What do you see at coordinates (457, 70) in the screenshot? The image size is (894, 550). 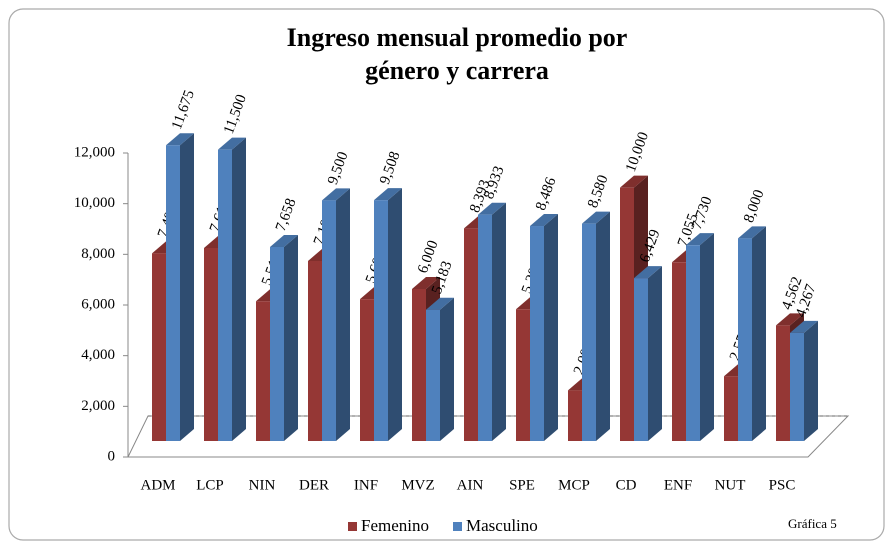 I see `chart-title: género y carrera` at bounding box center [457, 70].